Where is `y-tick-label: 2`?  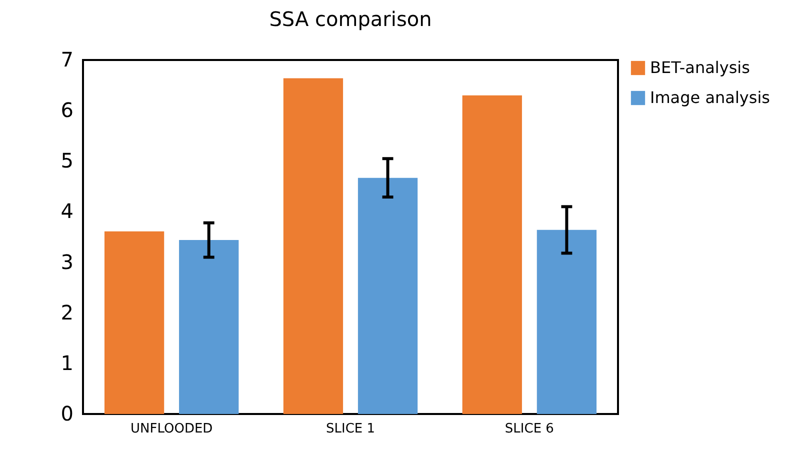 y-tick-label: 2 is located at coordinates (67, 312).